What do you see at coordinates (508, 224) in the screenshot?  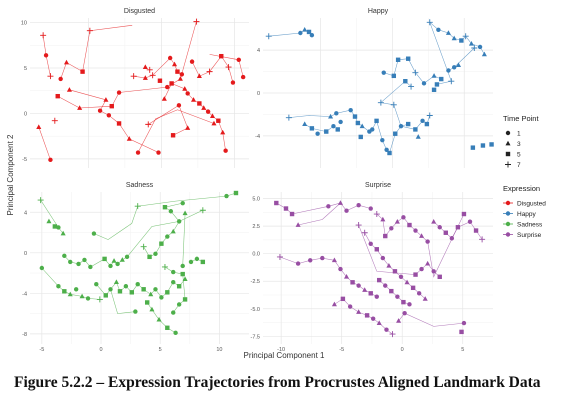 I see `legend-key-dot` at bounding box center [508, 224].